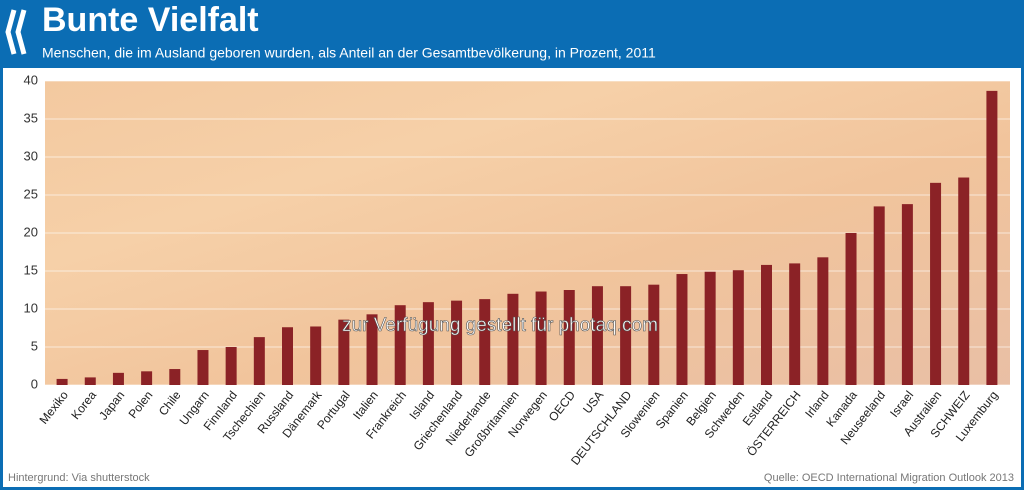 This screenshot has height=495, width=1024. What do you see at coordinates (31, 269) in the screenshot?
I see `y-tick-label: 15` at bounding box center [31, 269].